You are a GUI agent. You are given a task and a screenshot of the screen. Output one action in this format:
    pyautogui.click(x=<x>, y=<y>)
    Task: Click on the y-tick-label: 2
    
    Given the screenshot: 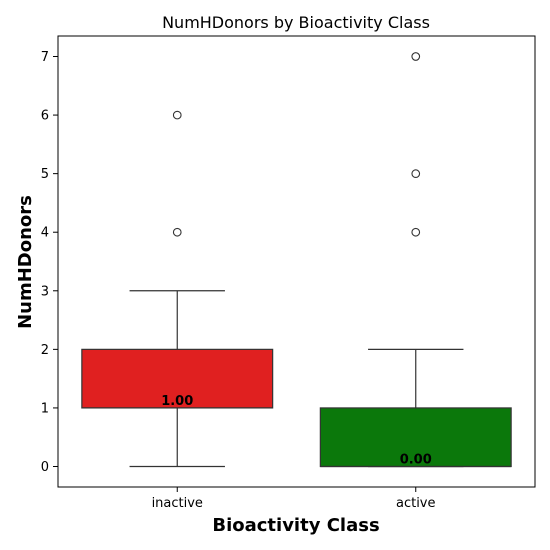 What is the action you would take?
    pyautogui.click(x=45, y=350)
    